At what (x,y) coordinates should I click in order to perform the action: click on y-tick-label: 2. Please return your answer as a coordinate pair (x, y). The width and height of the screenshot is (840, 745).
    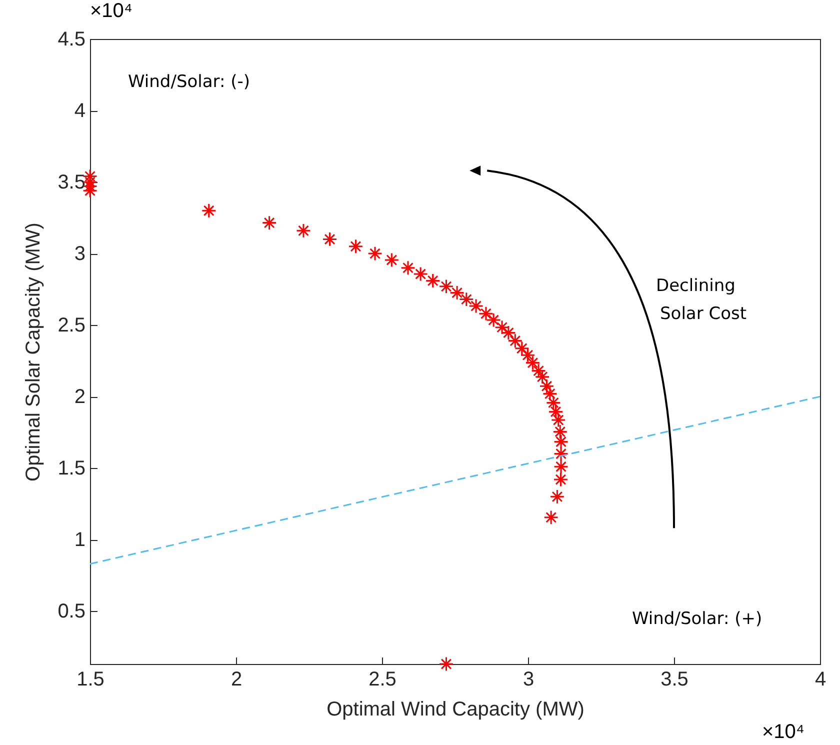
    Looking at the image, I should click on (80, 397).